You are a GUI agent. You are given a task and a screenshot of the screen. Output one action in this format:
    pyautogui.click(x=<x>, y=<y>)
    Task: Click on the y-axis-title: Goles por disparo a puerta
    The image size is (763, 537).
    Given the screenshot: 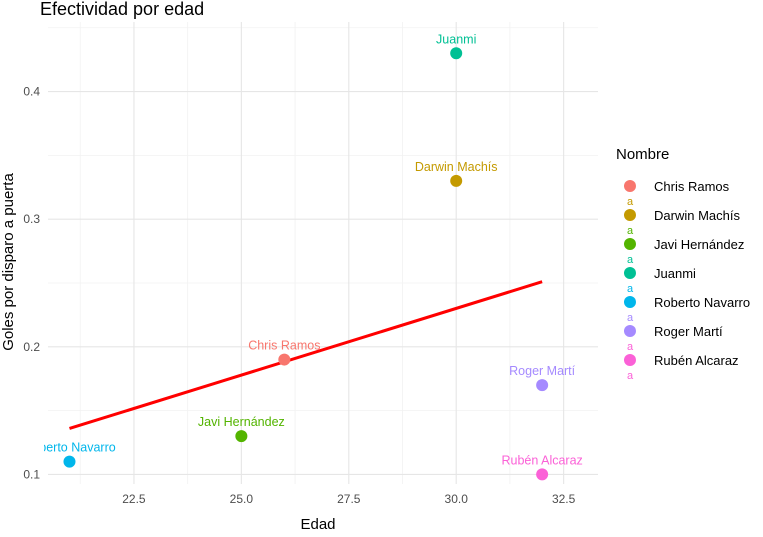 What is the action you would take?
    pyautogui.click(x=8, y=262)
    